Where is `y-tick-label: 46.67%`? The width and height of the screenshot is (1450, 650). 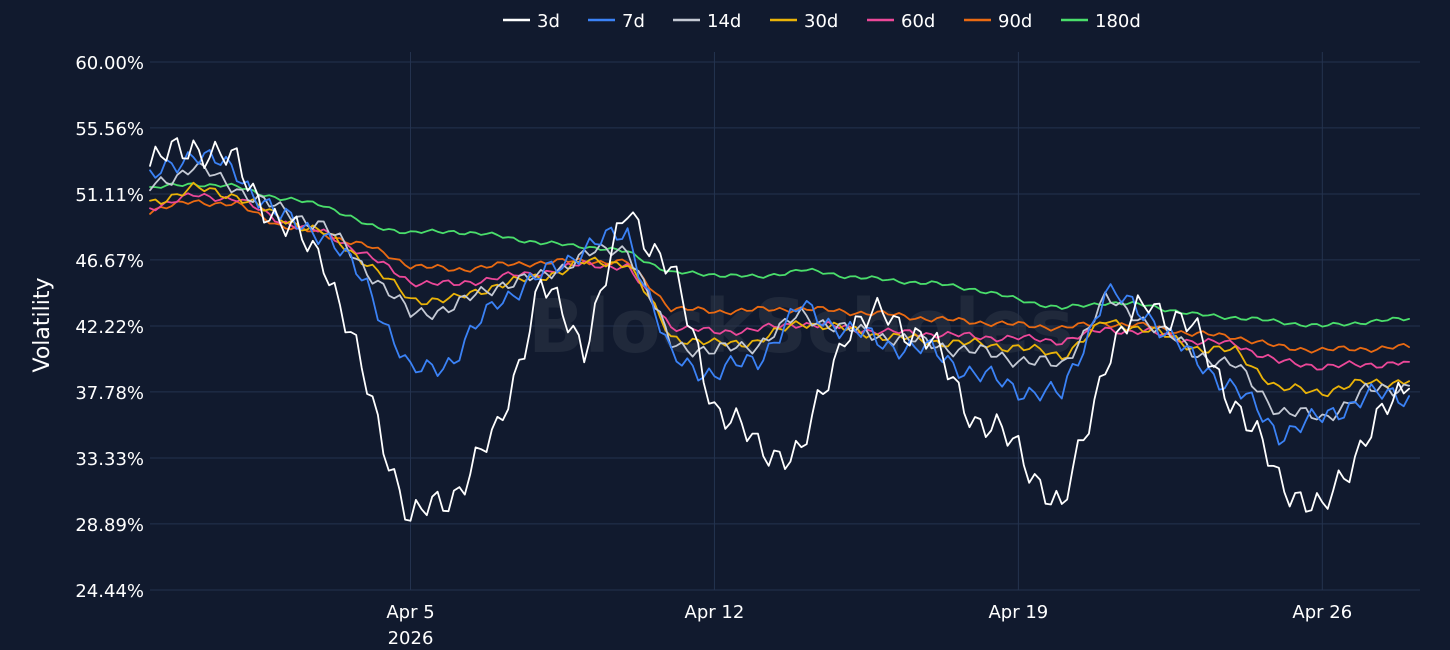 y-tick-label: 46.67% is located at coordinates (109, 261).